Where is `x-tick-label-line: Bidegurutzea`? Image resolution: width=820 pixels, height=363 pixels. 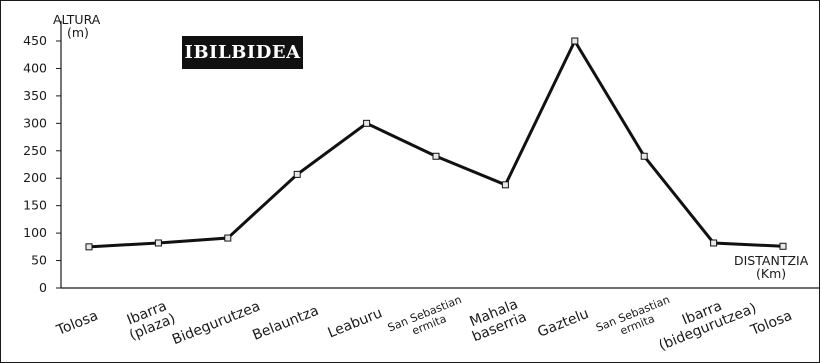
x-tick-label-line: Bidegurutzea is located at coordinates (216, 323).